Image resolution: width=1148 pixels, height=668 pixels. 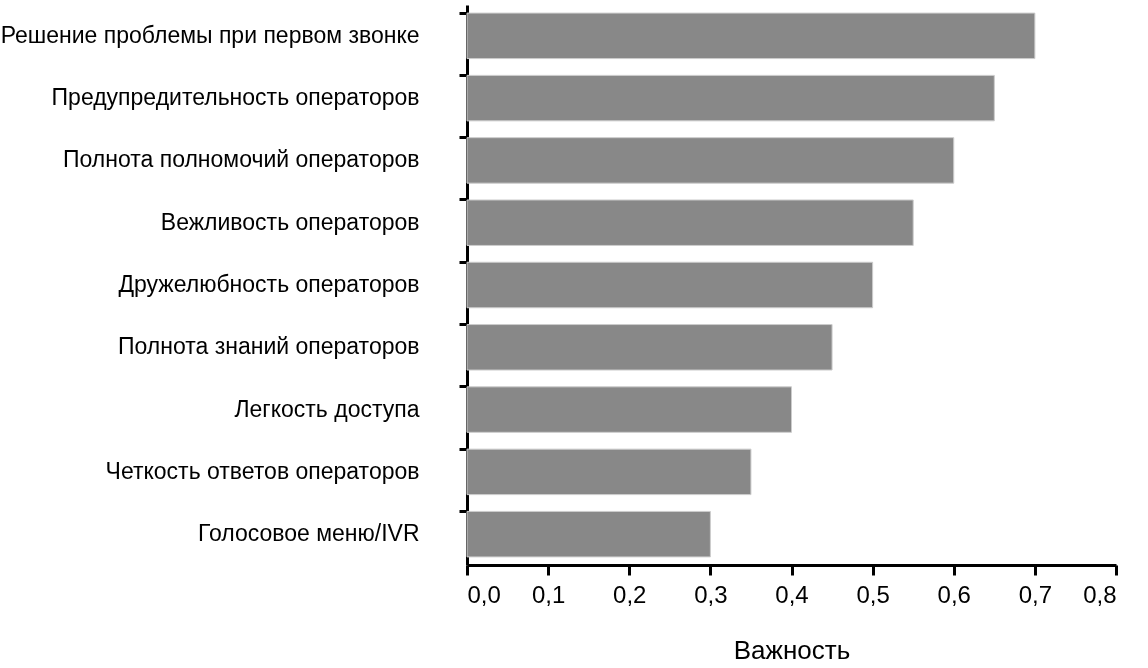 I want to click on y-tick-label: Полнота полномочий операторов, so click(x=241, y=159).